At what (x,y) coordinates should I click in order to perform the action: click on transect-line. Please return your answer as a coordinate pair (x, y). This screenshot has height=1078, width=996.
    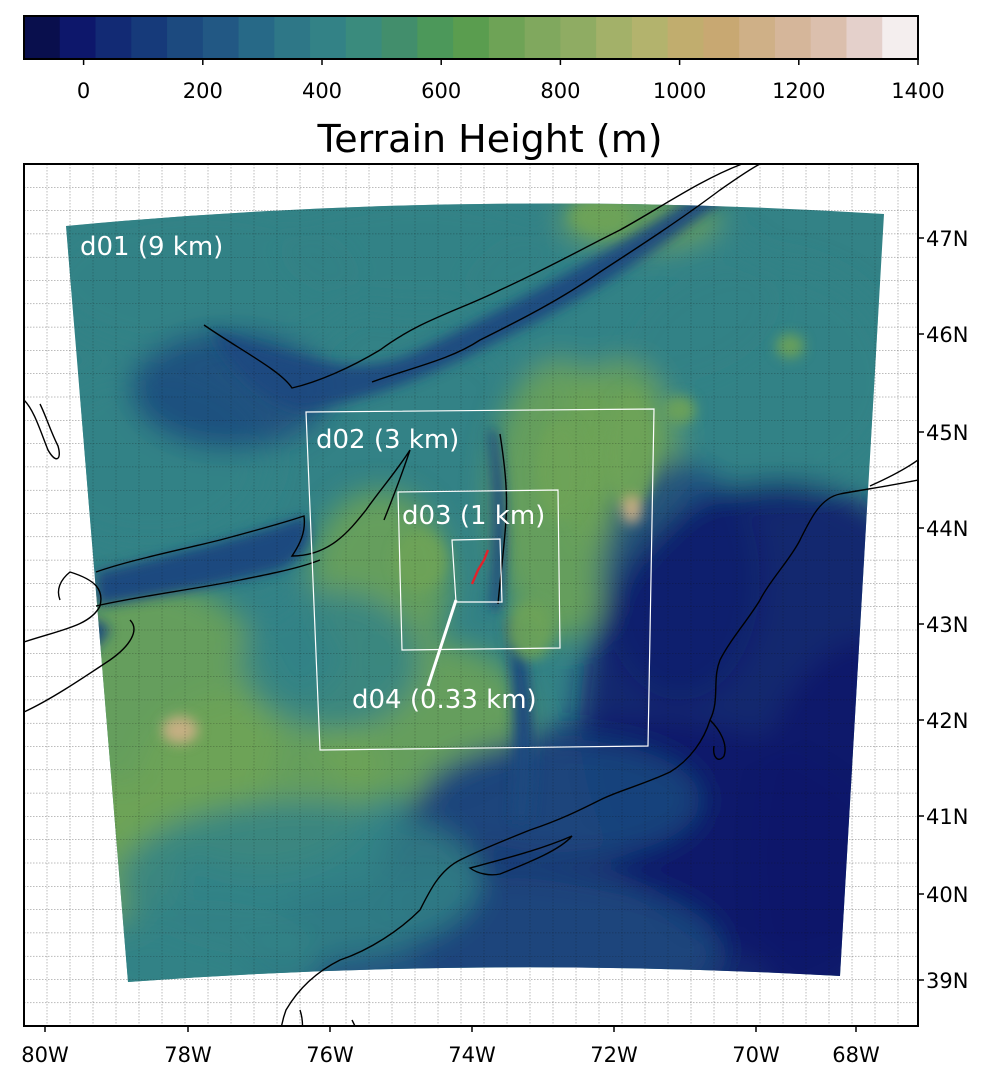
    Looking at the image, I should click on (480, 567).